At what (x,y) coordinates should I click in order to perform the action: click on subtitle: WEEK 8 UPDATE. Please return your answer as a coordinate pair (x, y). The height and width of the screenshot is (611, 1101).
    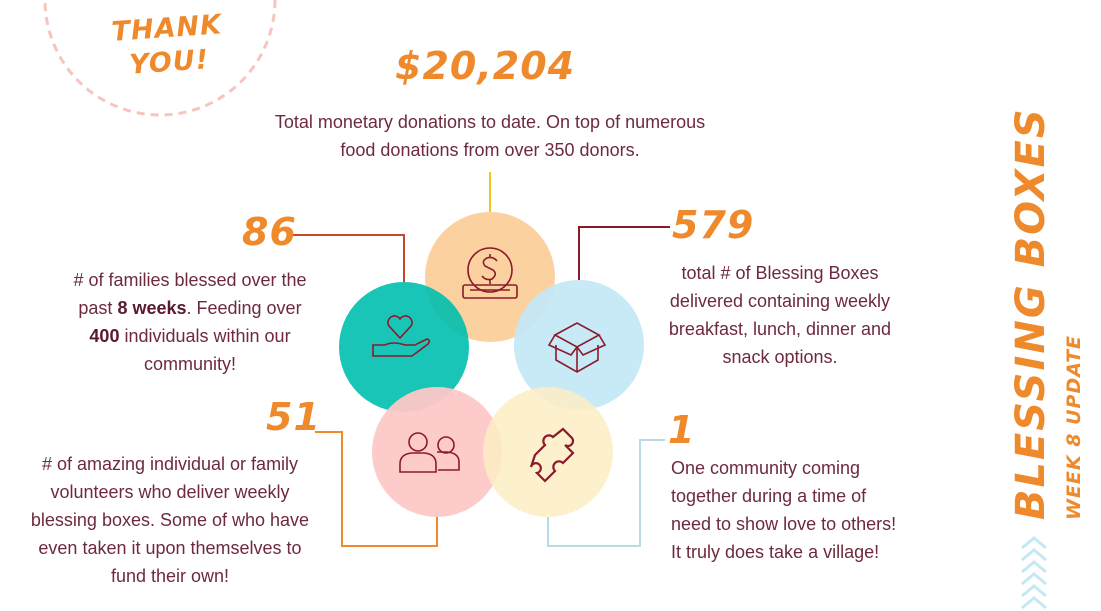
    Looking at the image, I should click on (1074, 427).